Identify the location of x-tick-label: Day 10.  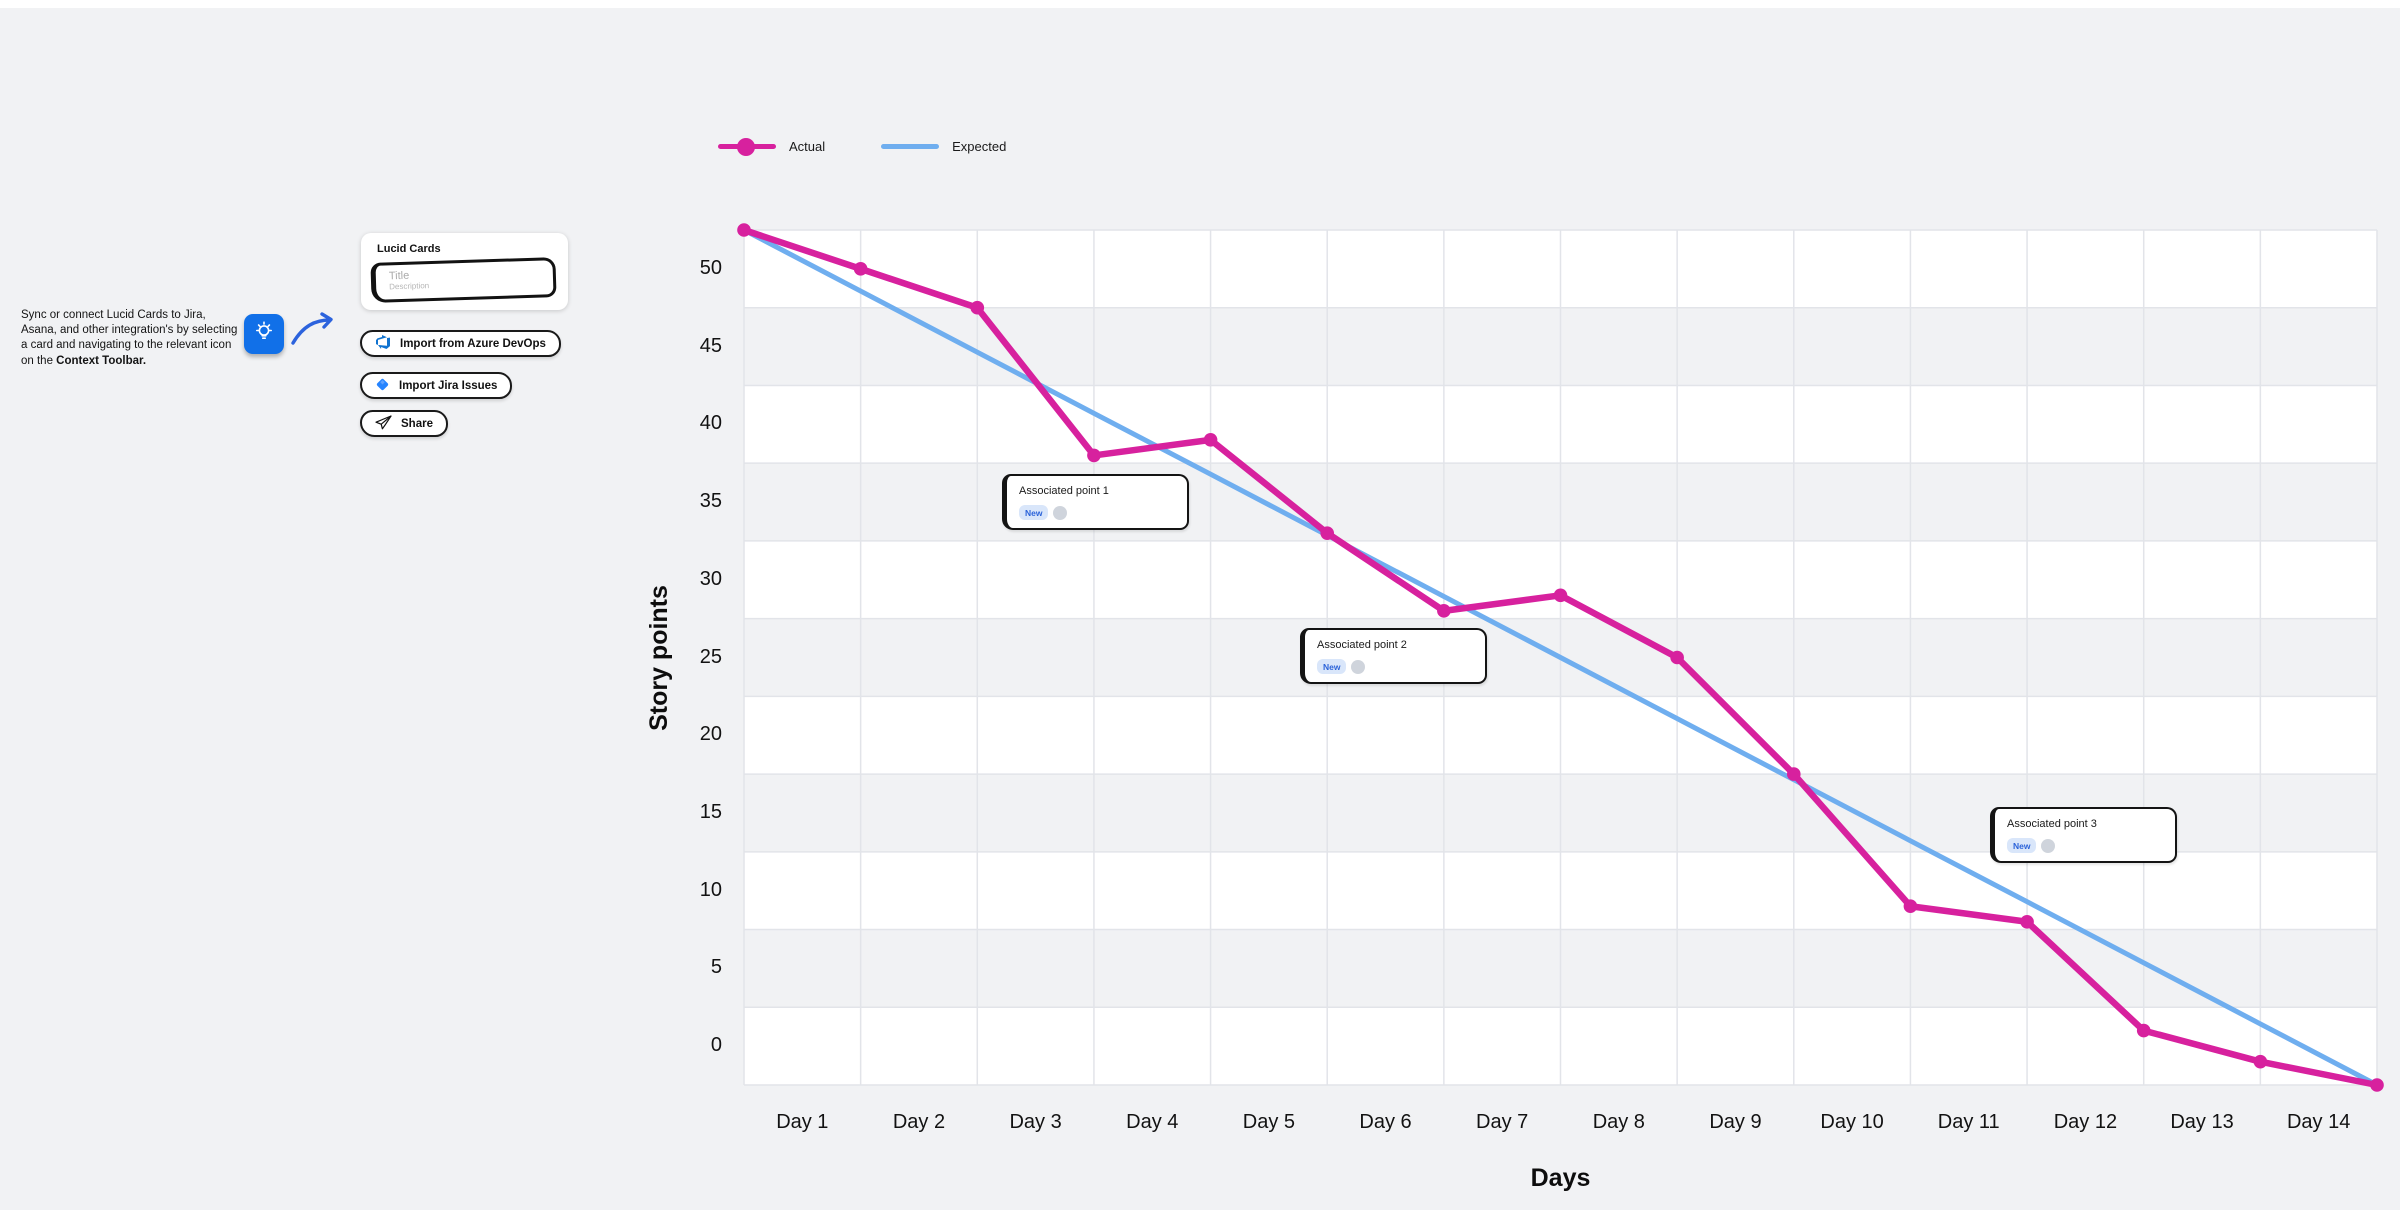
(1852, 1122).